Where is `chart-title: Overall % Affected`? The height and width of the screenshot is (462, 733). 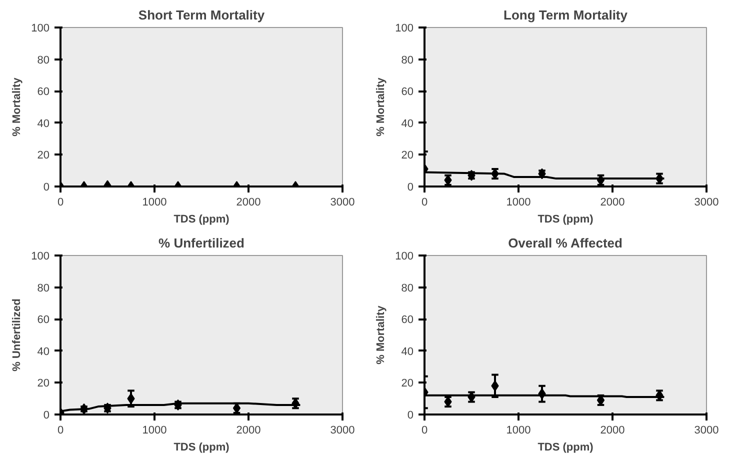
chart-title: Overall % Affected is located at coordinates (565, 243).